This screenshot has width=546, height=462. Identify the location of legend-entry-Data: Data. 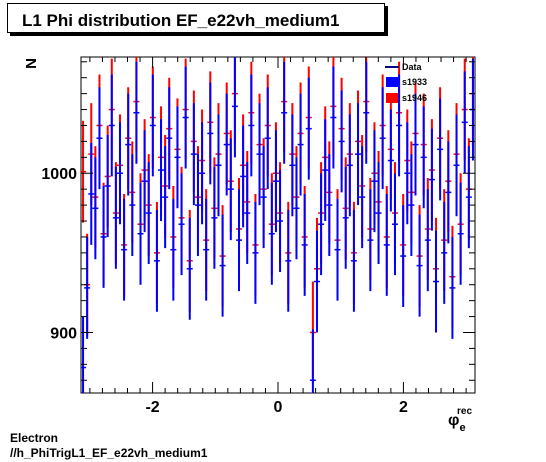
(404, 67).